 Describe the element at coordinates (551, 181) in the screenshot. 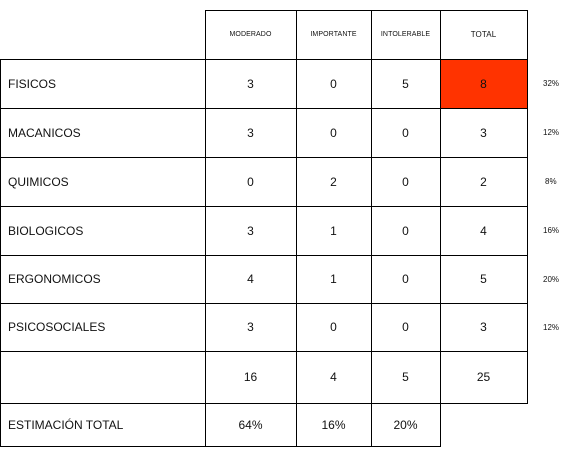

I see `pct-quimicos: 8%` at that location.